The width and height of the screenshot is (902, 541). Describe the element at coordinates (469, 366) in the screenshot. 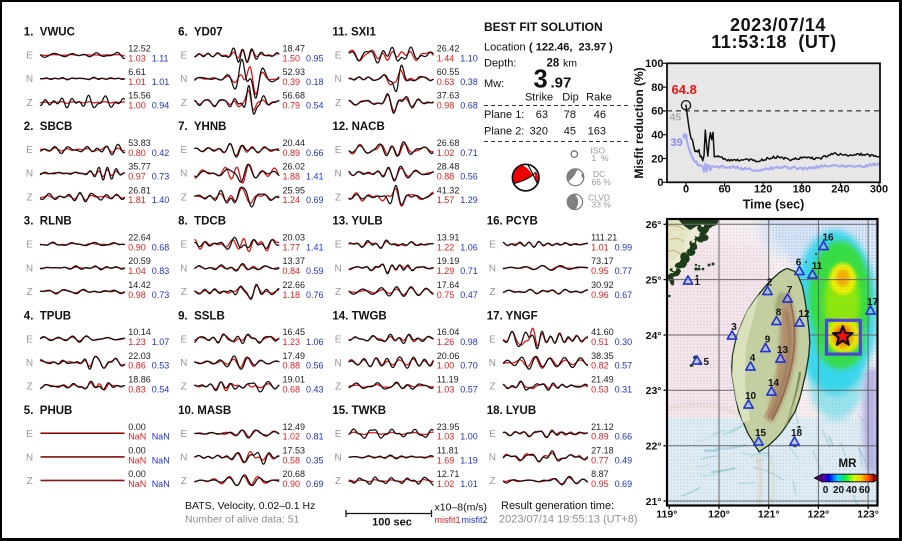

I see `svg-text: 0.70` at that location.